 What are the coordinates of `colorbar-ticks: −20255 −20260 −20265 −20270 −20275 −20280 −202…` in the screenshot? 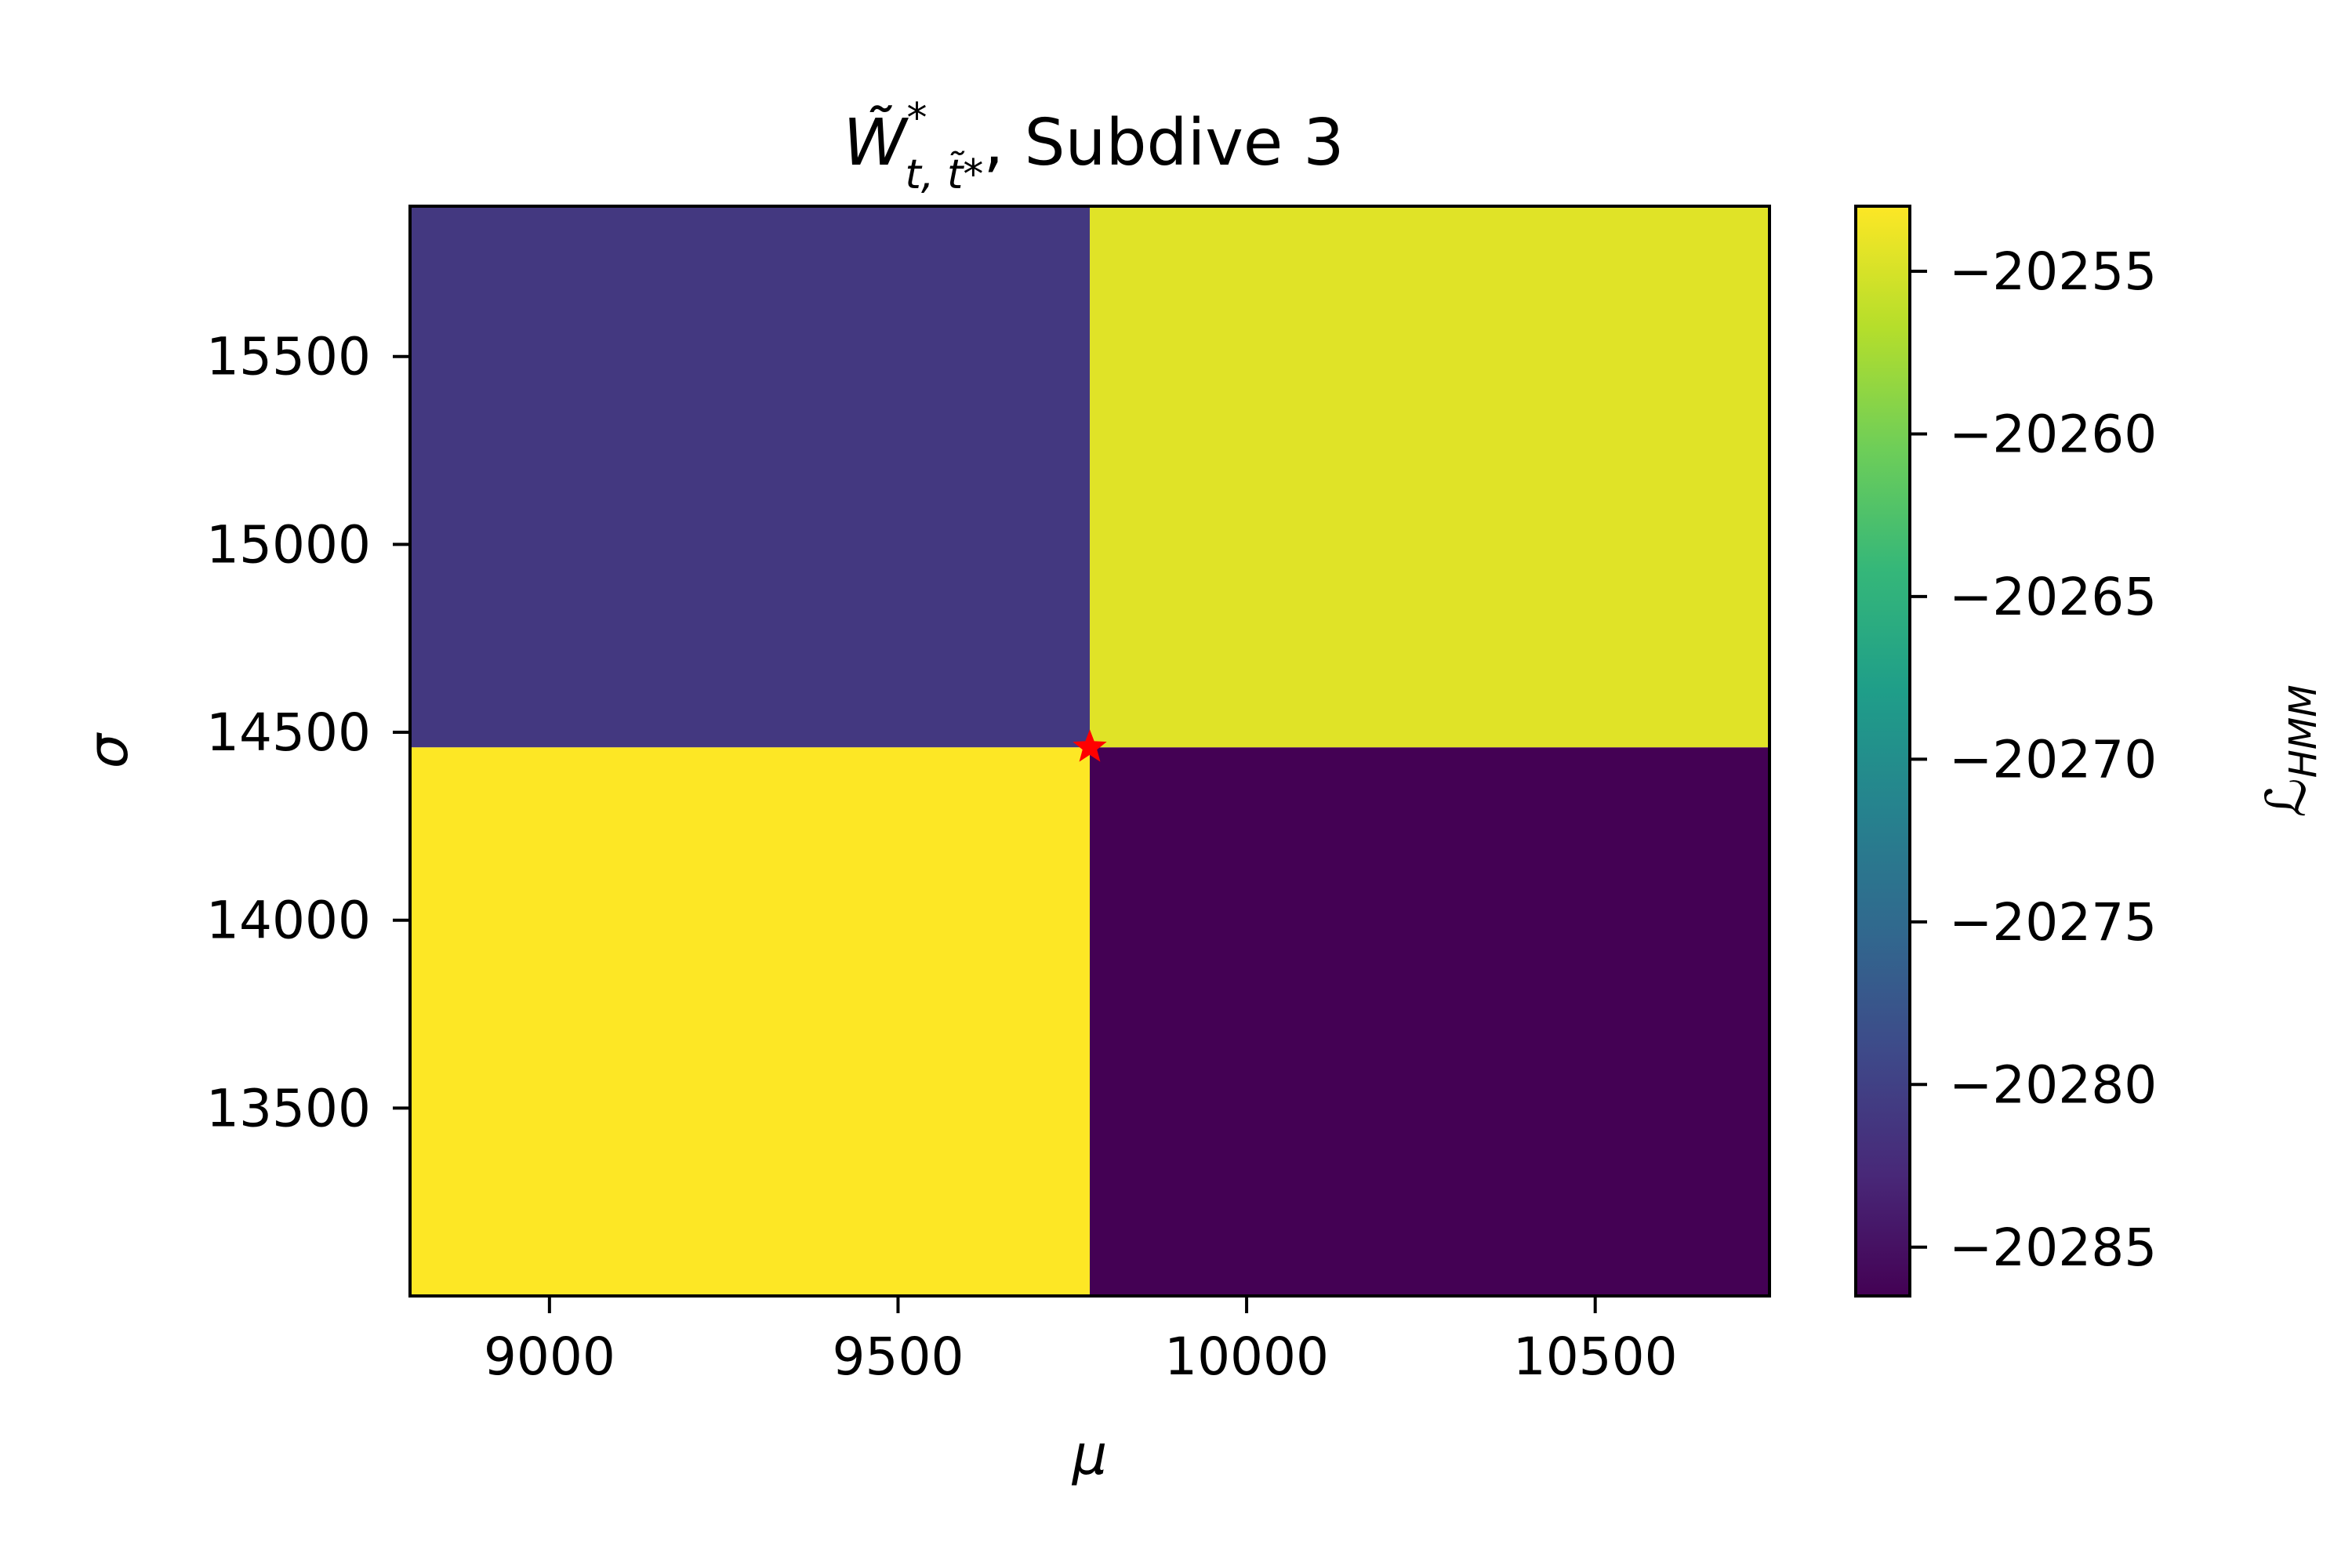 It's located at (2033, 759).